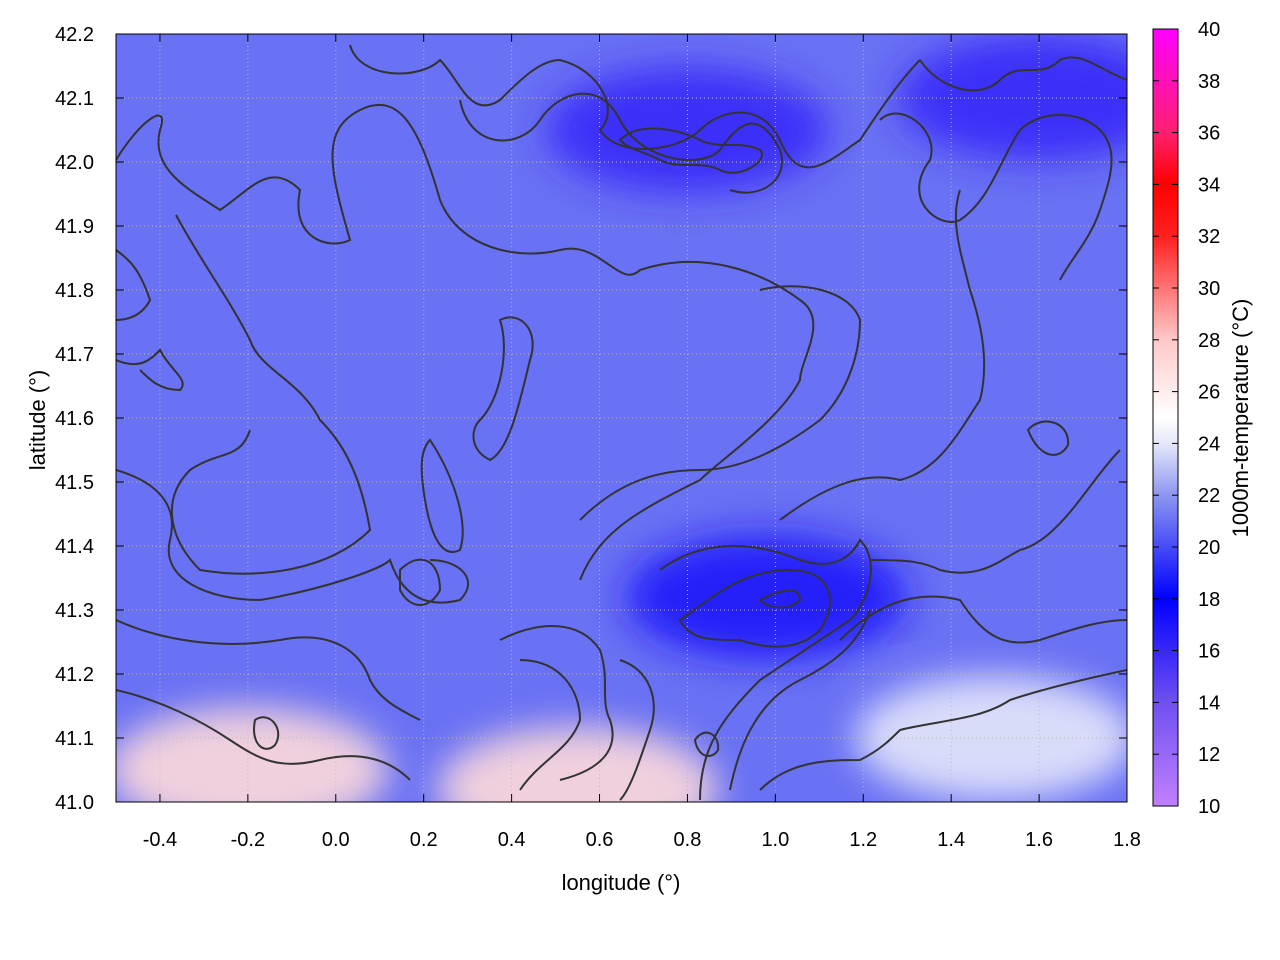  Describe the element at coordinates (1209, 496) in the screenshot. I see `colorbar-tick-label: 22` at that location.